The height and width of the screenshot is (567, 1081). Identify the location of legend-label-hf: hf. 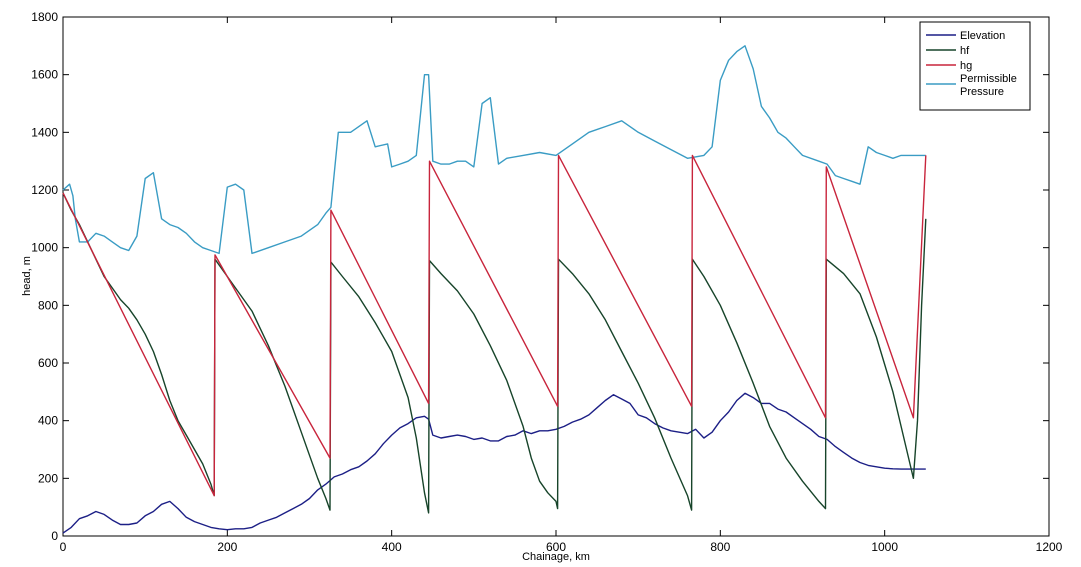
(965, 51).